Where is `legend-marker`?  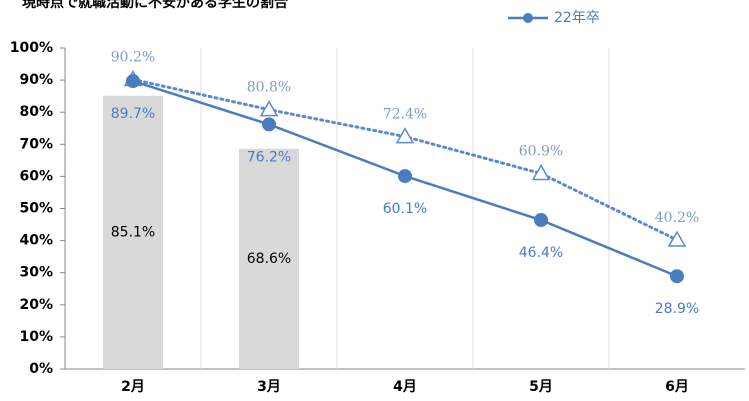 legend-marker is located at coordinates (528, 18).